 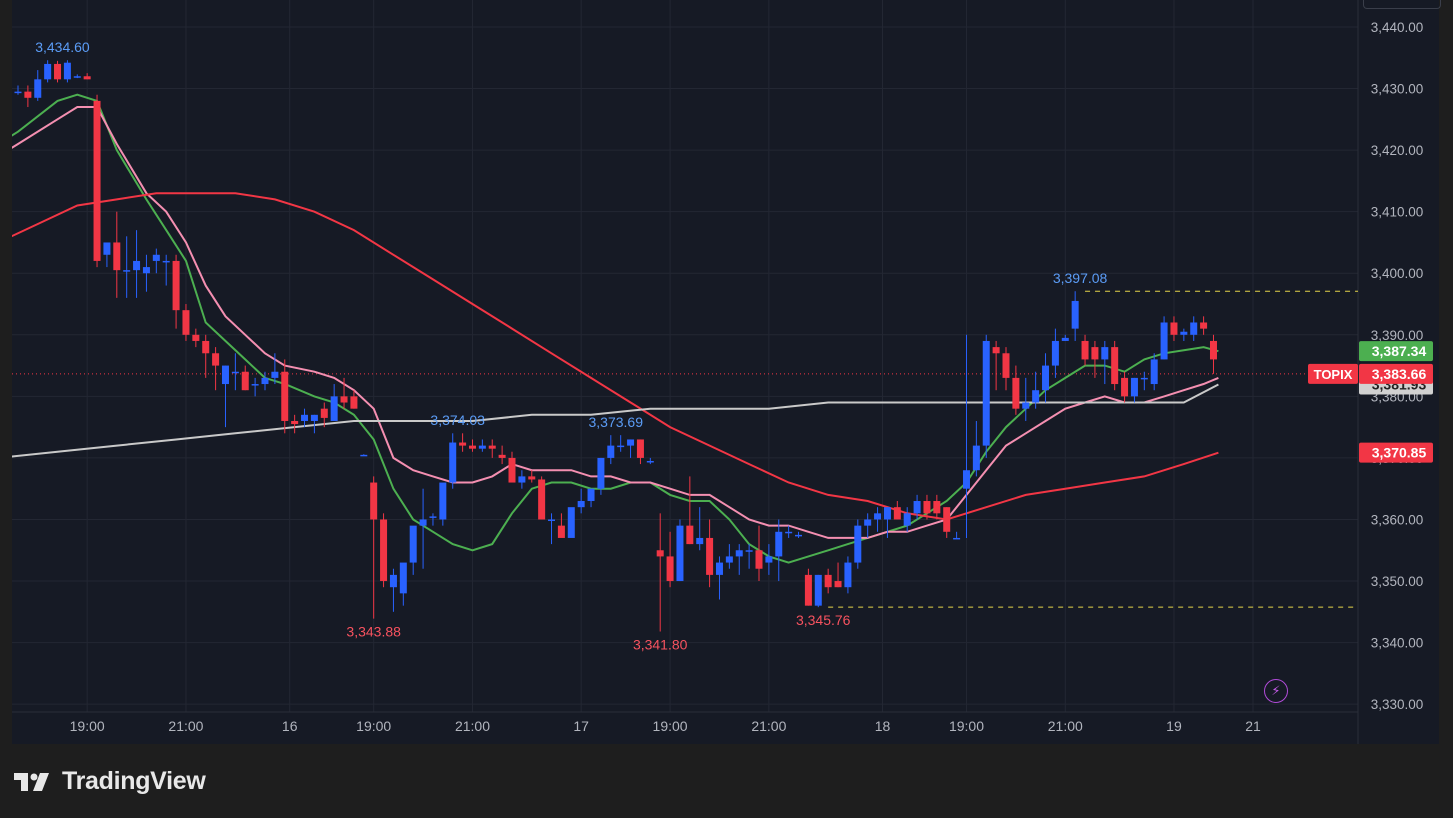 I want to click on price-tick-label: 3,330.00, so click(x=1397, y=704).